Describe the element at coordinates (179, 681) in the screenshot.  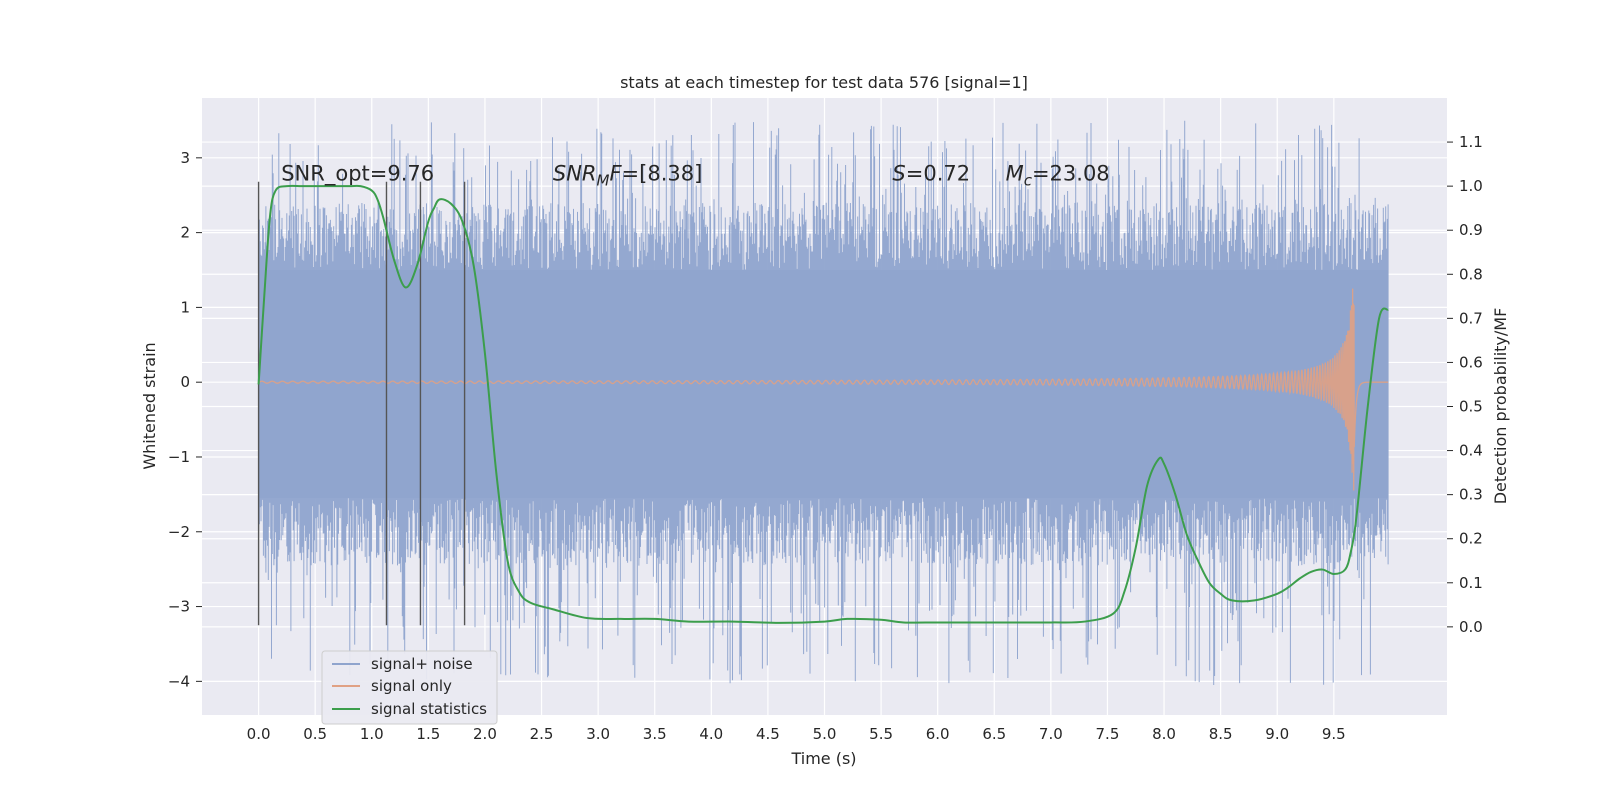
I see `y-tick-label: −4` at that location.